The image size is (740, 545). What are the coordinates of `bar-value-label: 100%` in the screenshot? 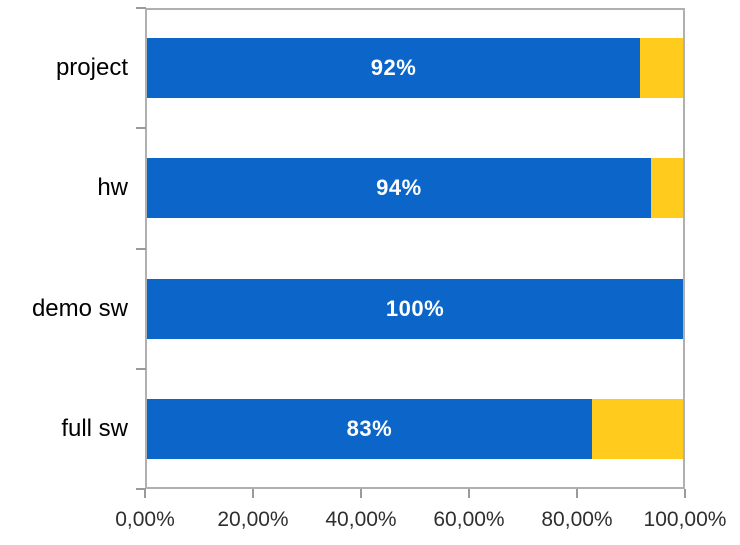 It's located at (415, 308).